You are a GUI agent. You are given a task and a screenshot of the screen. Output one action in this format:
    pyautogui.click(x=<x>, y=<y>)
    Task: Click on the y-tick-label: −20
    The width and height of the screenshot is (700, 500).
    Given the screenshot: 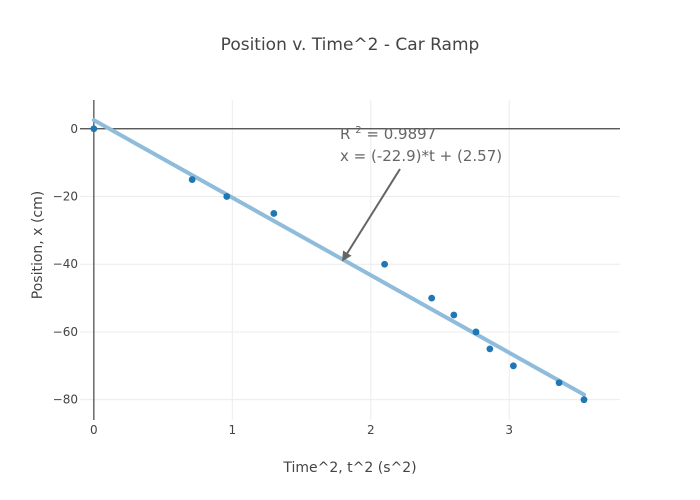 What is the action you would take?
    pyautogui.click(x=65, y=197)
    